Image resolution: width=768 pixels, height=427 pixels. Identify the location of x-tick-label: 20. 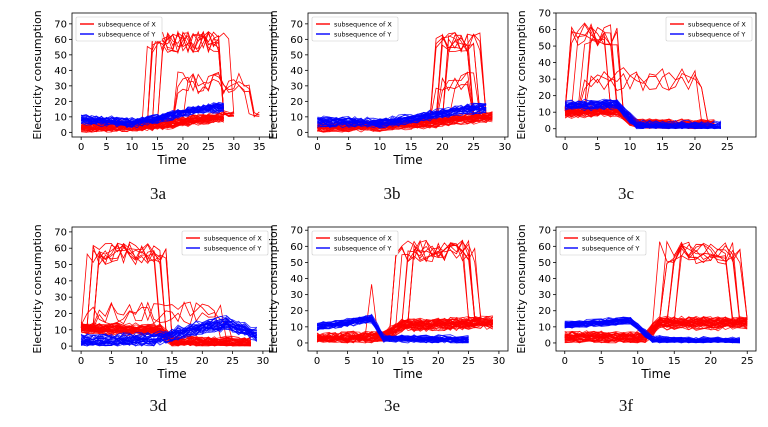
(202, 361).